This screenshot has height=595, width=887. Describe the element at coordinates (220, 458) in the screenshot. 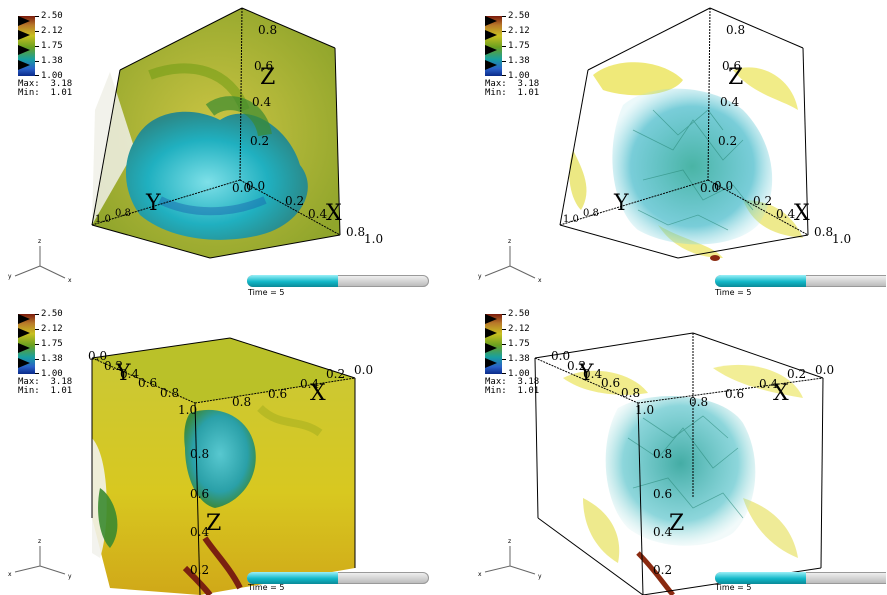

I see `turbulent-core-cyan` at that location.